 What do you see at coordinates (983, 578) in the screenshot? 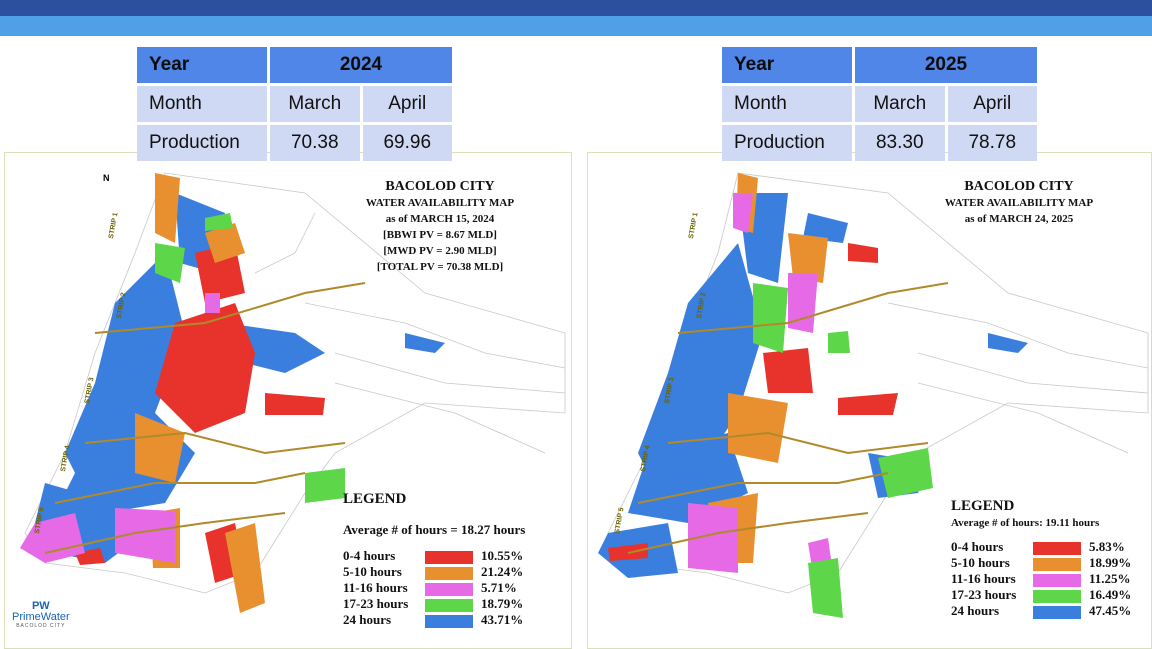
I see `legend-label: 11-16 hours` at bounding box center [983, 578].